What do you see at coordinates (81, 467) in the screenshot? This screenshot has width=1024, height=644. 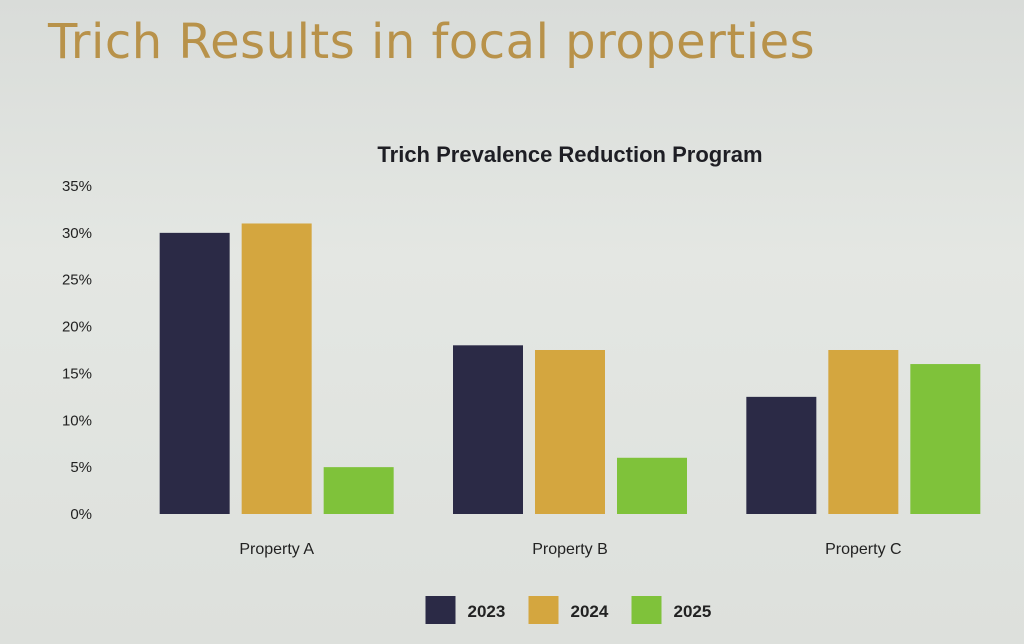 I see `y-tick-label: 5%` at bounding box center [81, 467].